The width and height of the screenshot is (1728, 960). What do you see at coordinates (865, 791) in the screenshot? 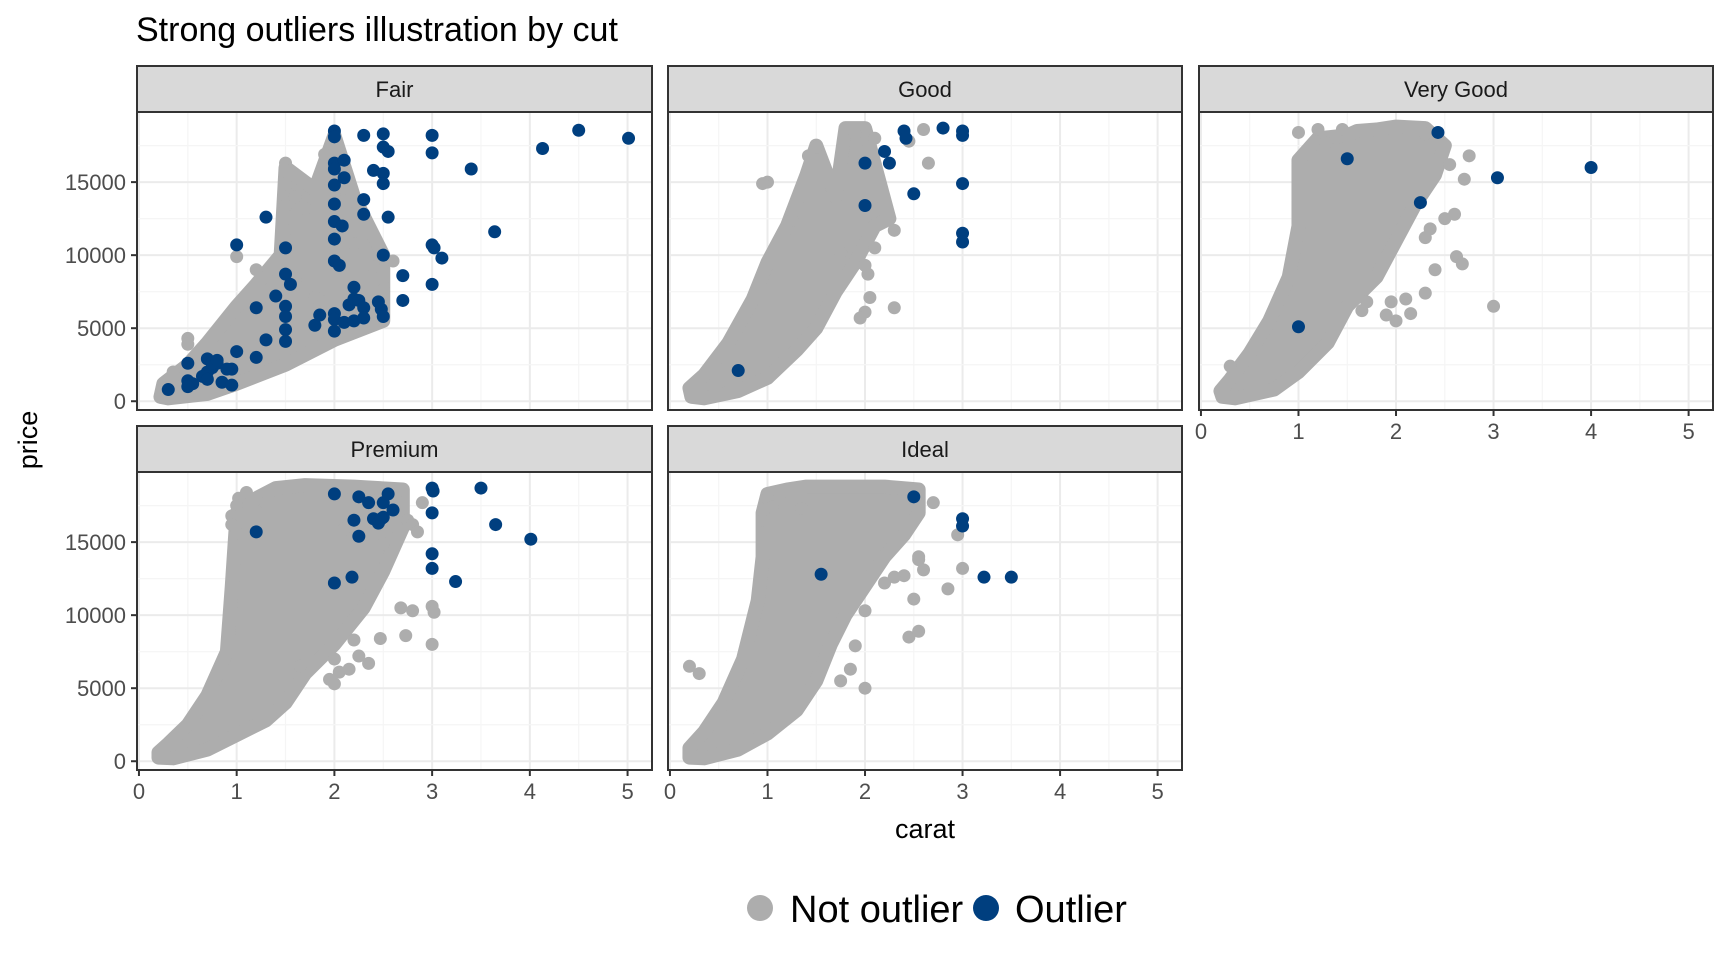
I see `x-tick-label: 2` at bounding box center [865, 791].